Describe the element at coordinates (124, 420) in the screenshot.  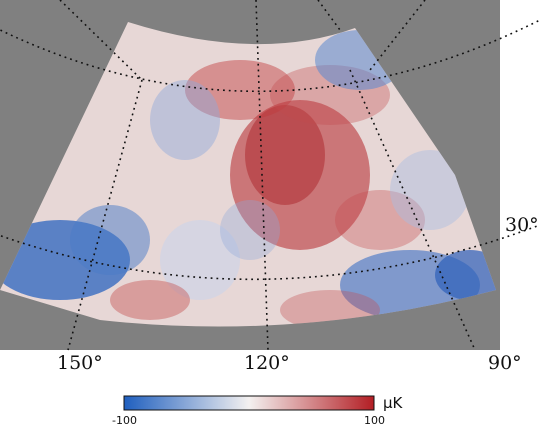
I see `colorbar-min-label: -100` at that location.